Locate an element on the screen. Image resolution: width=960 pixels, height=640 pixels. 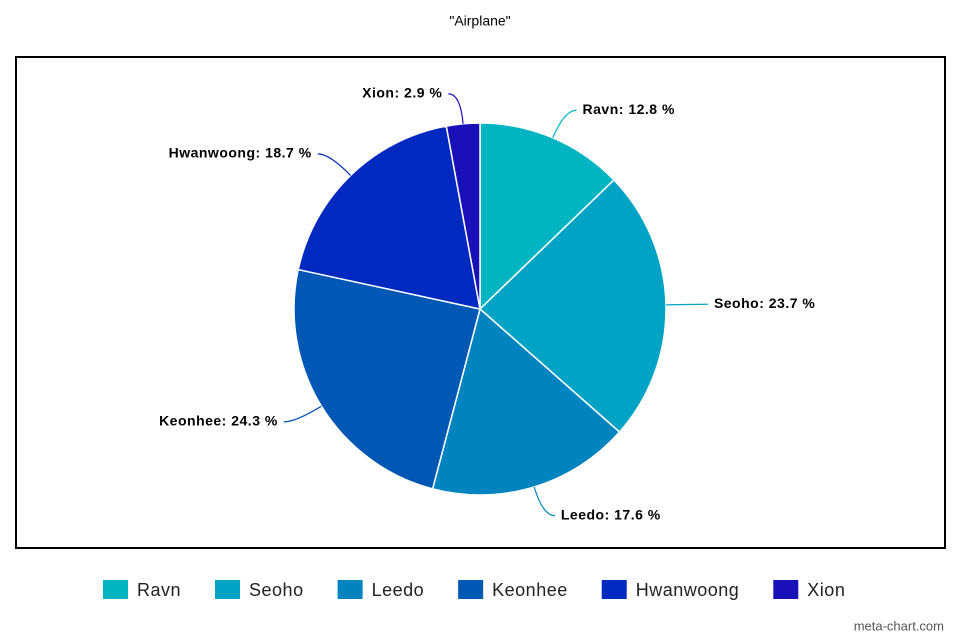
legend-label: Xion is located at coordinates (826, 590).